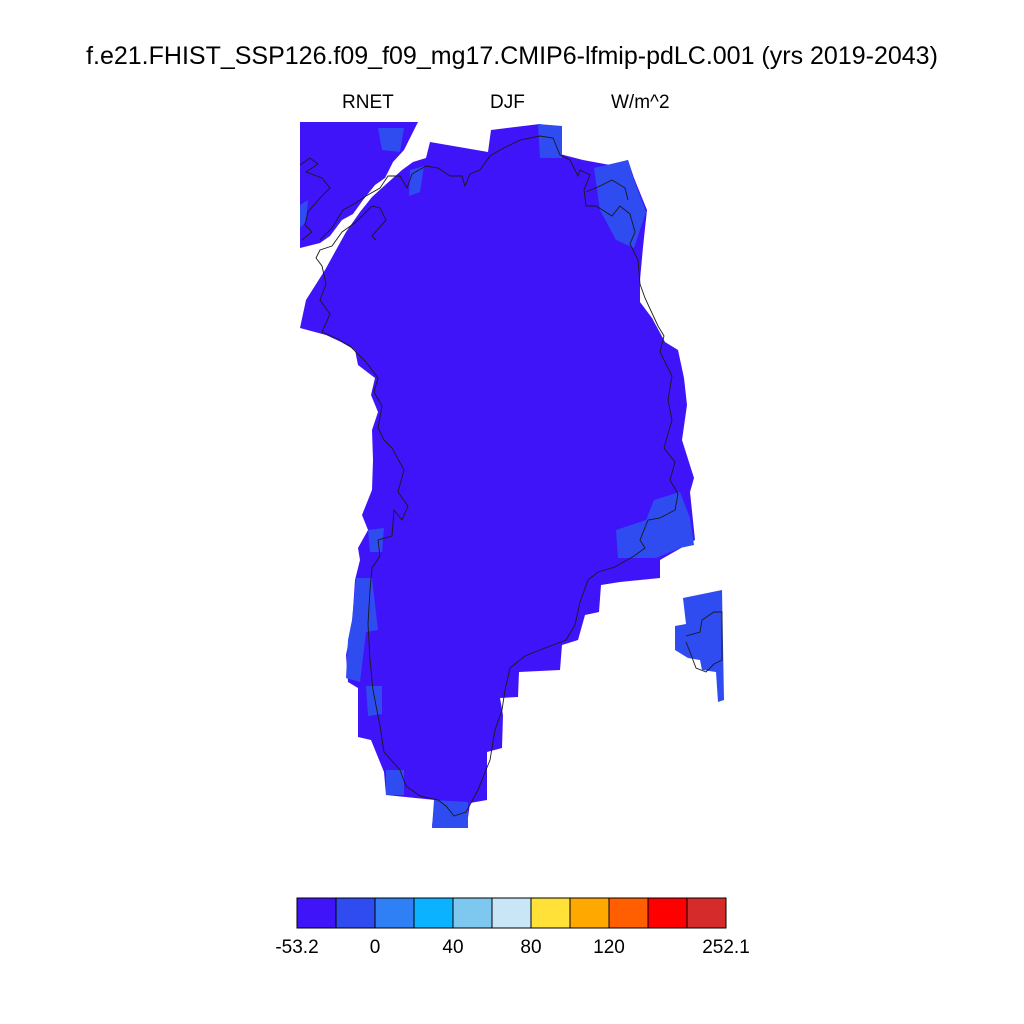  Describe the element at coordinates (362, 630) in the screenshot. I see `west-coast-patch-b` at that location.